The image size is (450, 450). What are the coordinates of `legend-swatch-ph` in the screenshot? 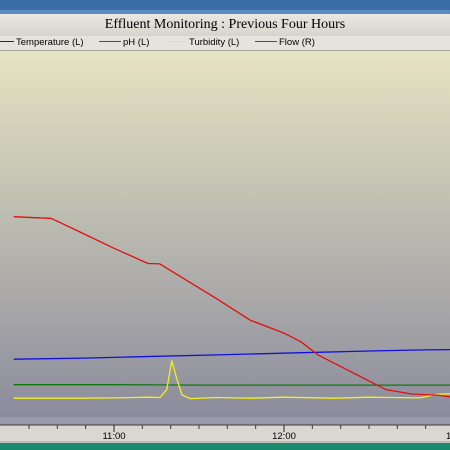 It's located at (110, 41).